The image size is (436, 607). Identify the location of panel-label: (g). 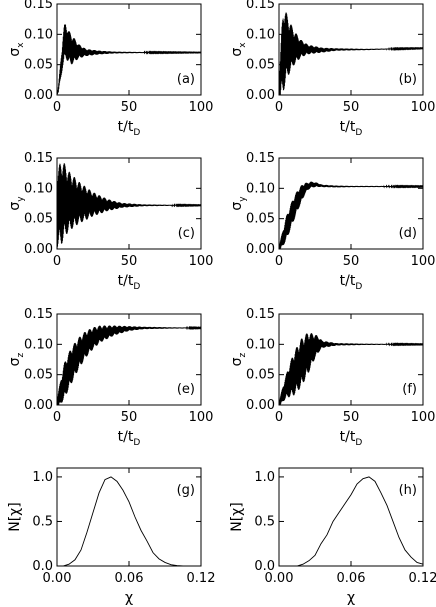
(186, 490).